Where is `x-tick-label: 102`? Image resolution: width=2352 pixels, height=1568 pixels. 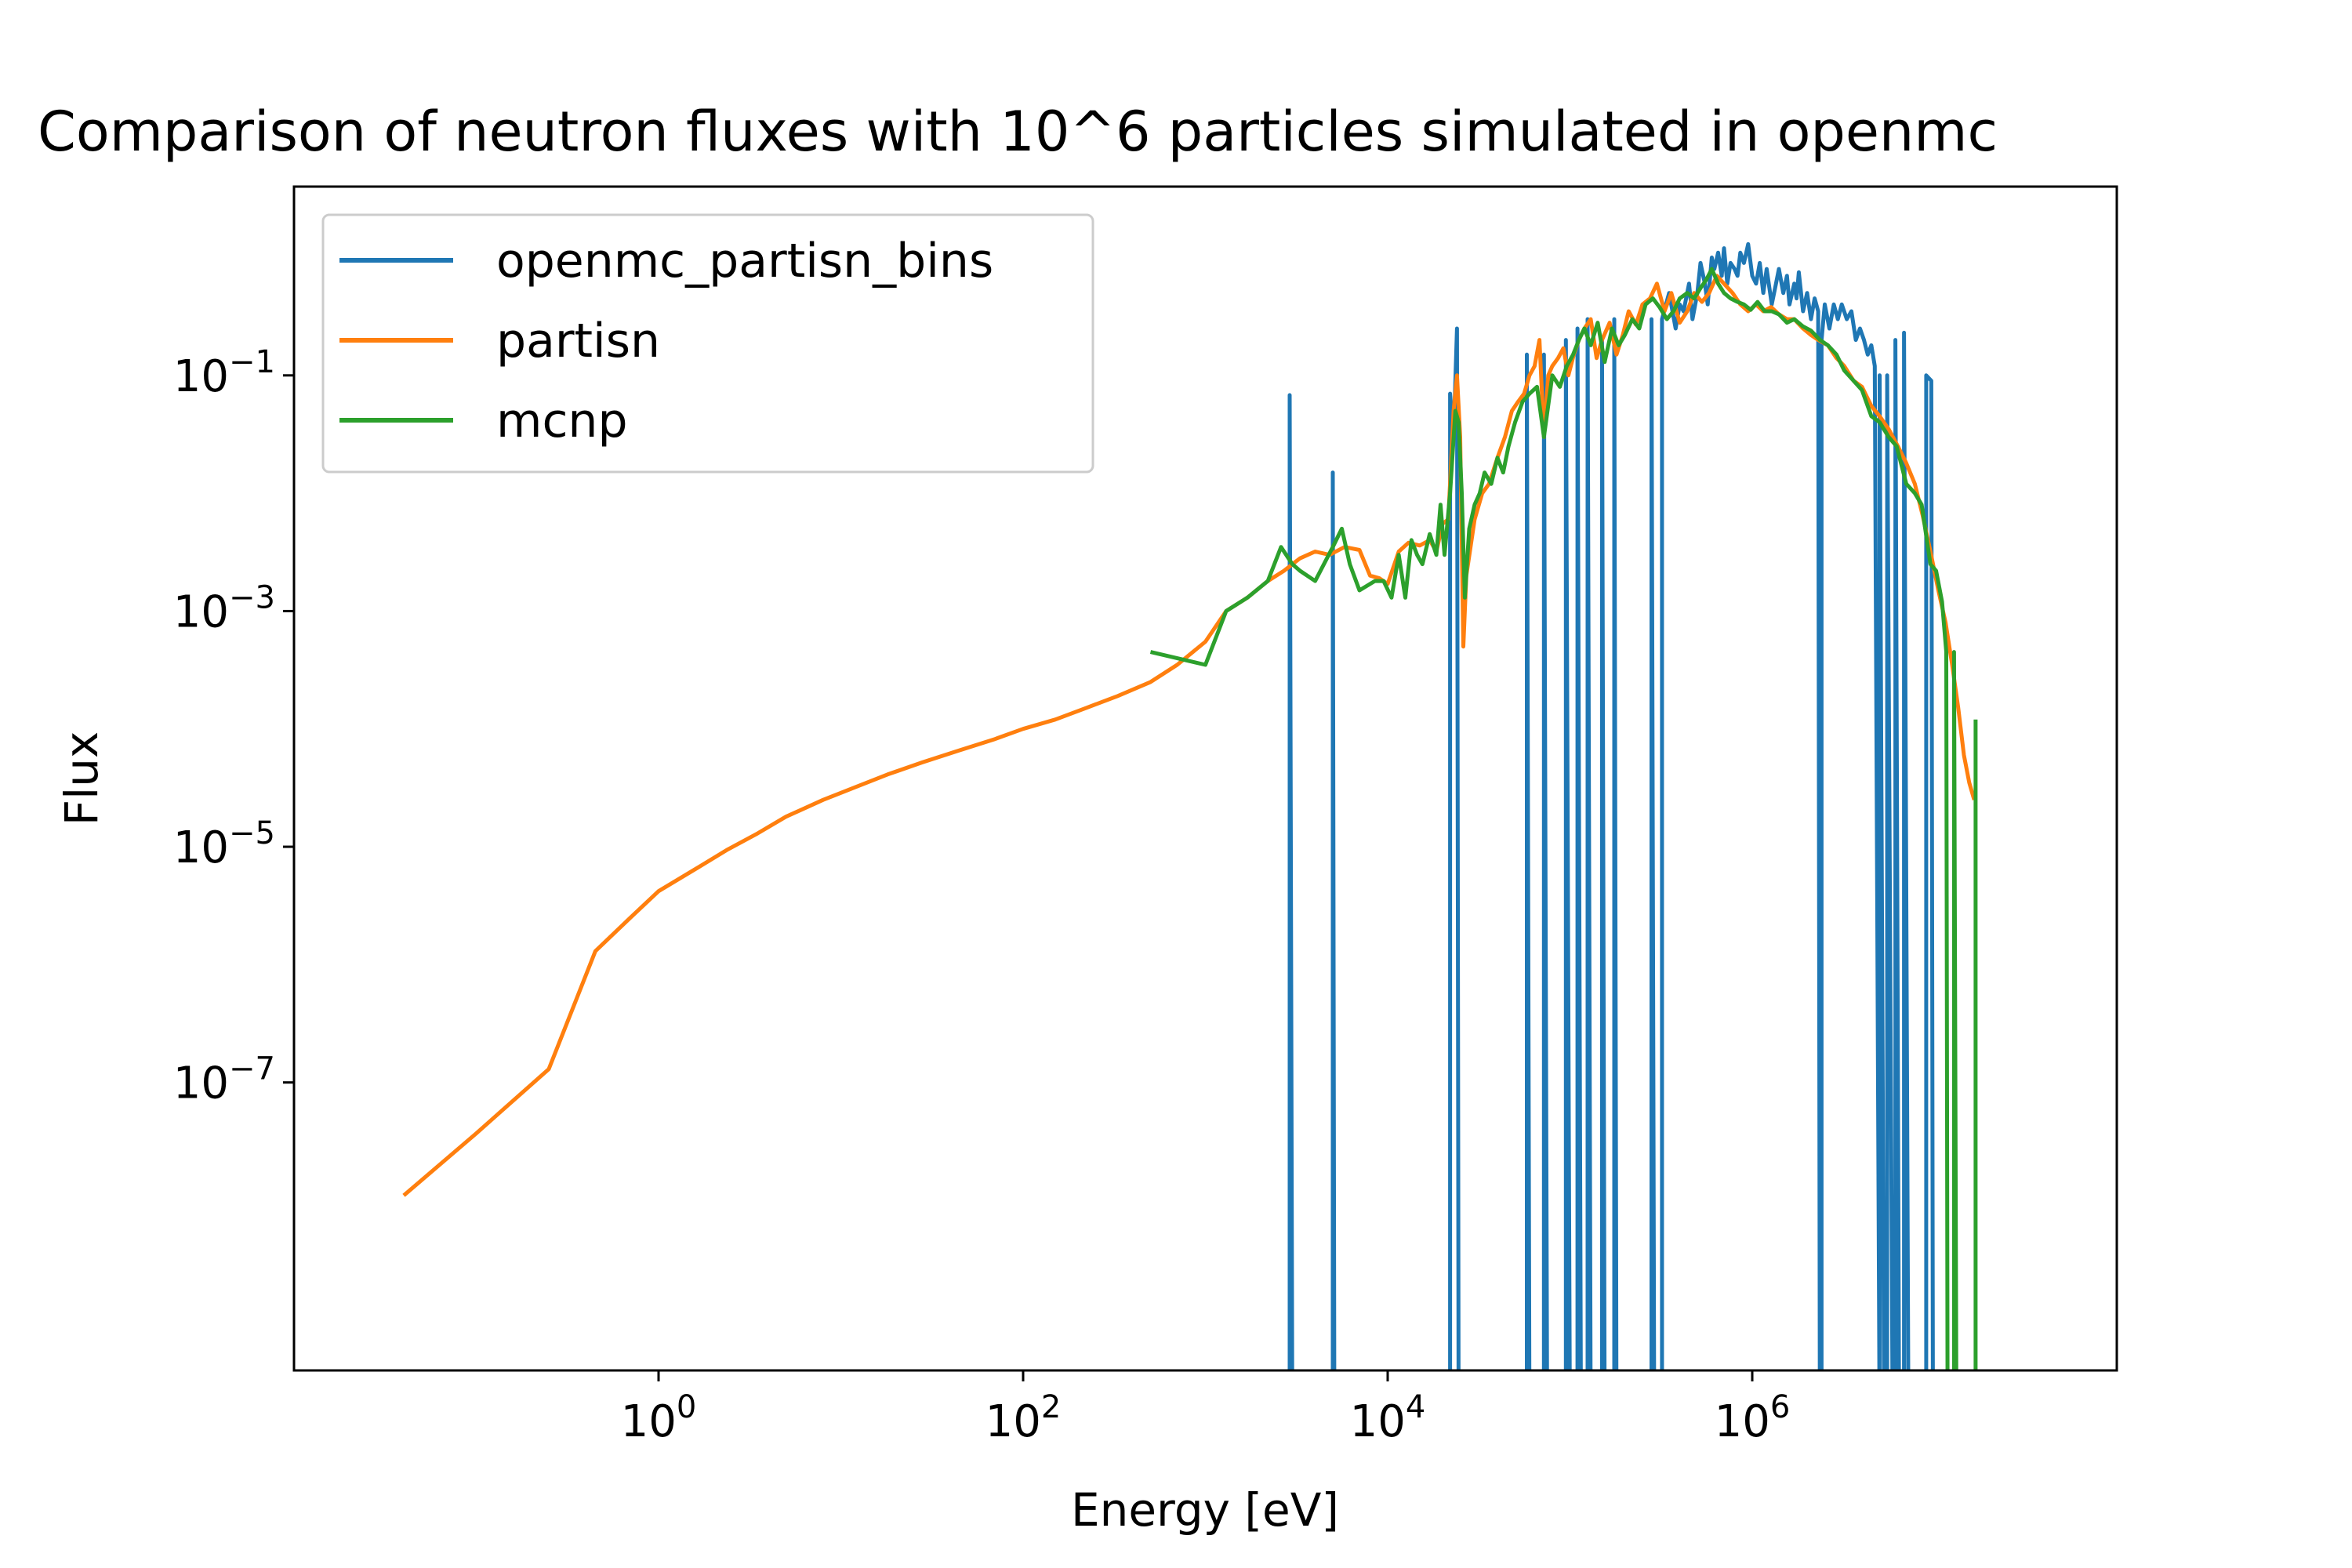 x-tick-label: 102 is located at coordinates (1024, 1418).